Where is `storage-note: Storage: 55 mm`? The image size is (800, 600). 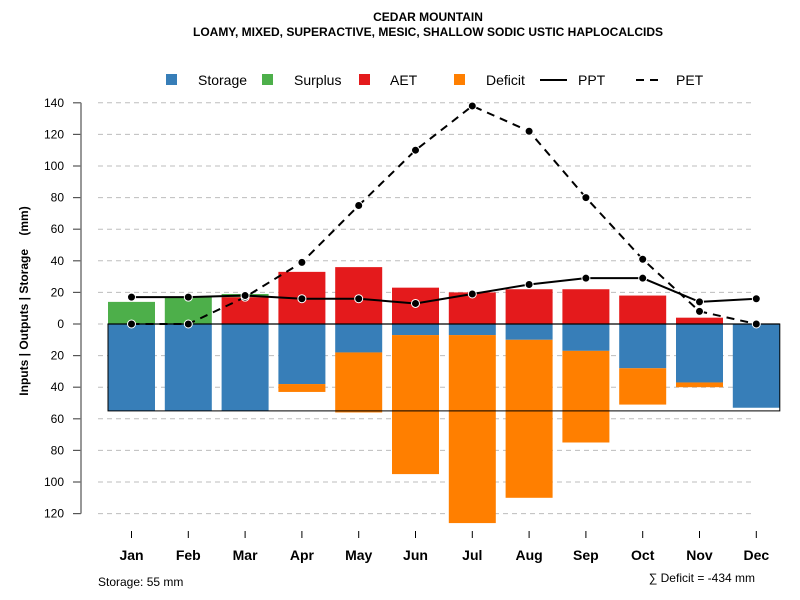 storage-note: Storage: 55 mm is located at coordinates (140, 582).